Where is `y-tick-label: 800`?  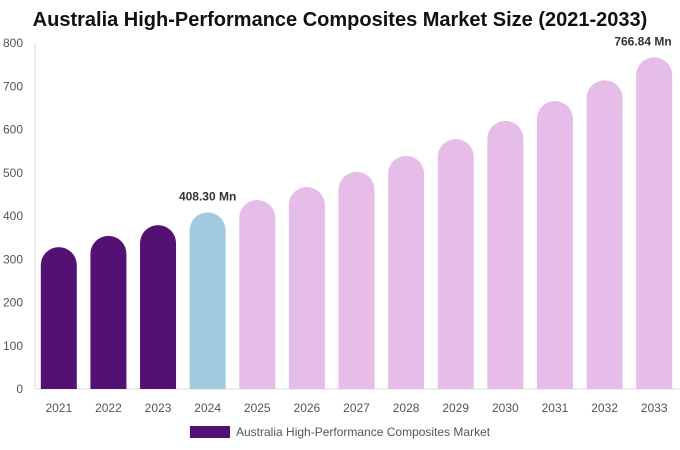 y-tick-label: 800 is located at coordinates (13, 43).